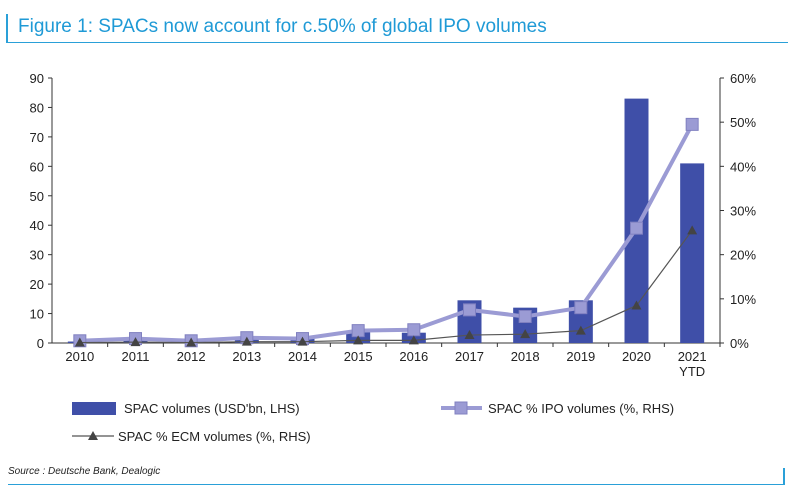 The height and width of the screenshot is (499, 793). I want to click on left-tick-label: 70, so click(37, 137).